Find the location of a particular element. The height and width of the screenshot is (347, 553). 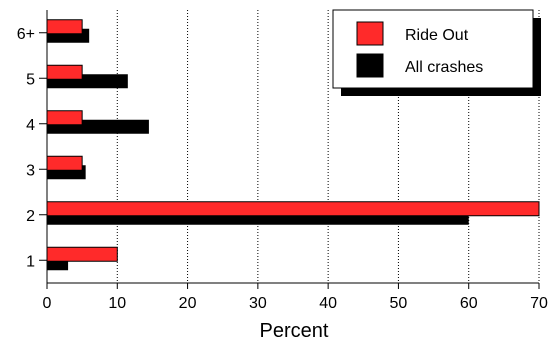

y-tick-label-1: 1 is located at coordinates (30, 261).